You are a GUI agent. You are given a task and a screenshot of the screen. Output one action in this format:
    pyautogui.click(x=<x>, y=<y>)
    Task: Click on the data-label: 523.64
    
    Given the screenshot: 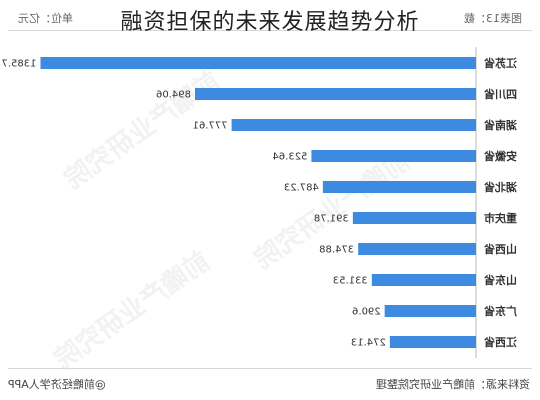 What is the action you would take?
    pyautogui.click(x=289, y=157)
    